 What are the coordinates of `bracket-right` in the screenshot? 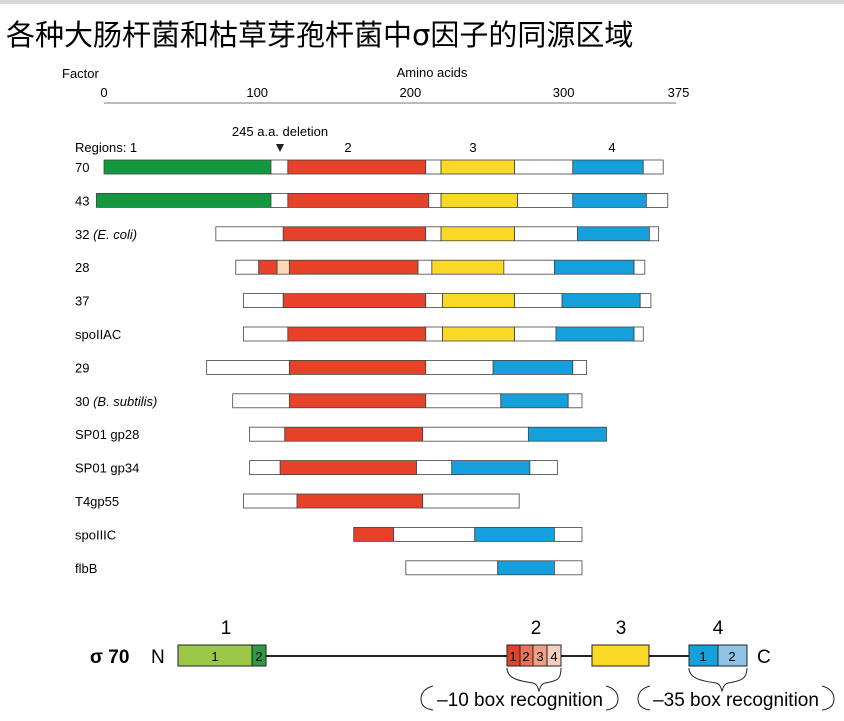 It's located at (828, 698).